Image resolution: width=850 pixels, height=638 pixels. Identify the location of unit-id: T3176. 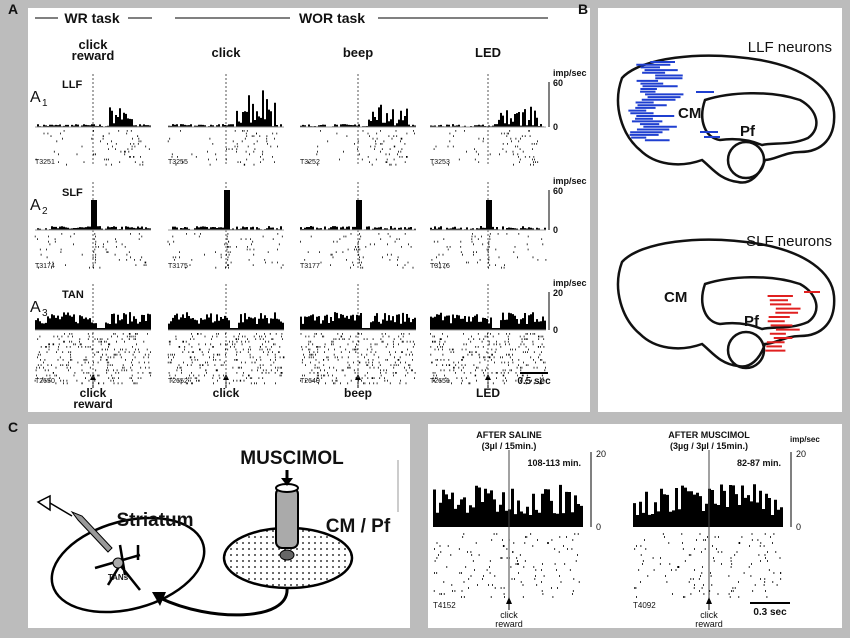
(440, 266).